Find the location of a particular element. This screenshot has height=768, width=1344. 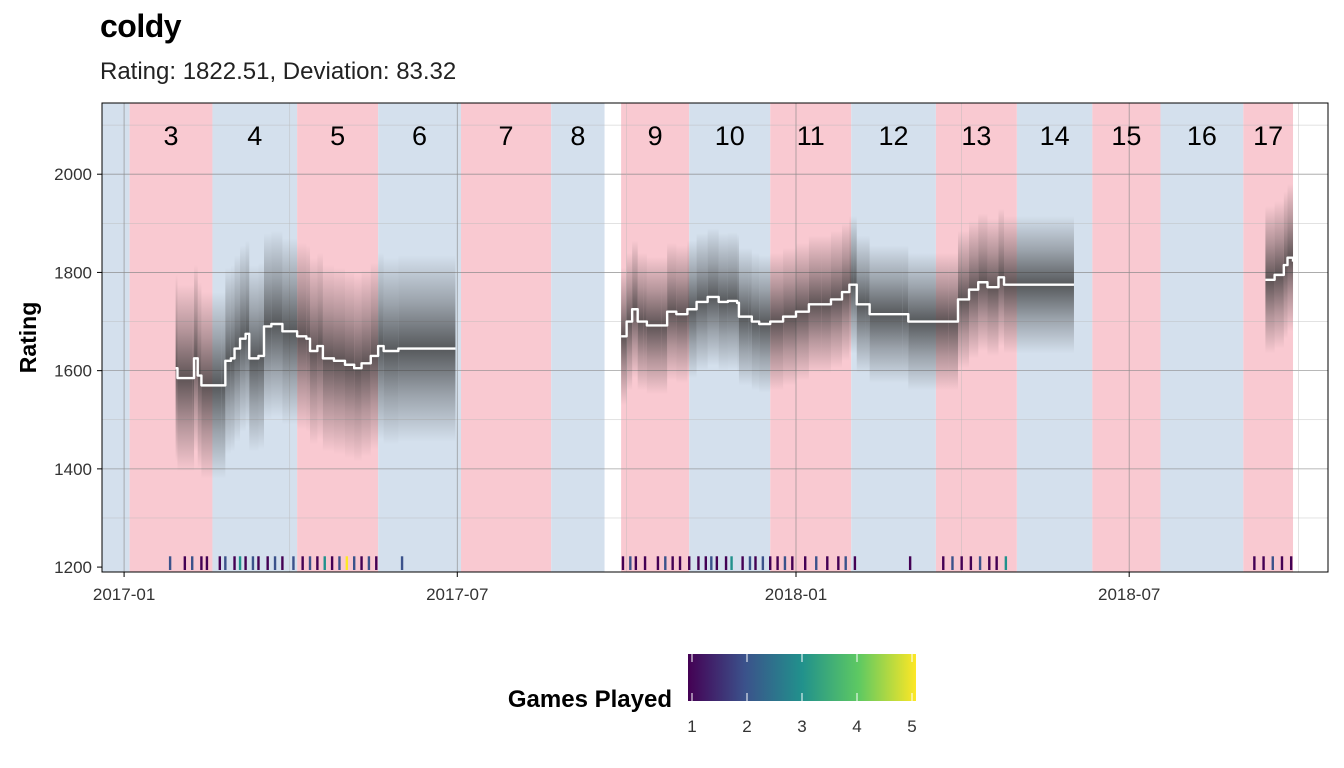

chart-subtitle: Rating: 1822.51, Deviation: 83.32 is located at coordinates (278, 71).